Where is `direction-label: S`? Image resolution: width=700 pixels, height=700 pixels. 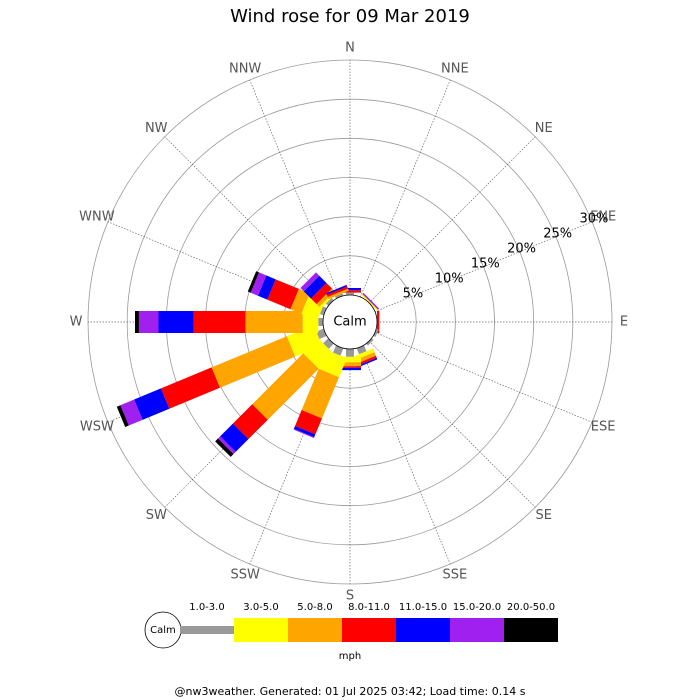 direction-label: S is located at coordinates (350, 596).